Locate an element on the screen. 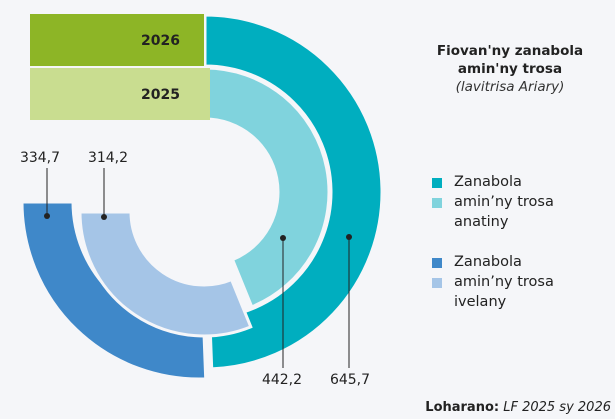 The image size is (615, 419). year-label: 2025 is located at coordinates (160, 95).